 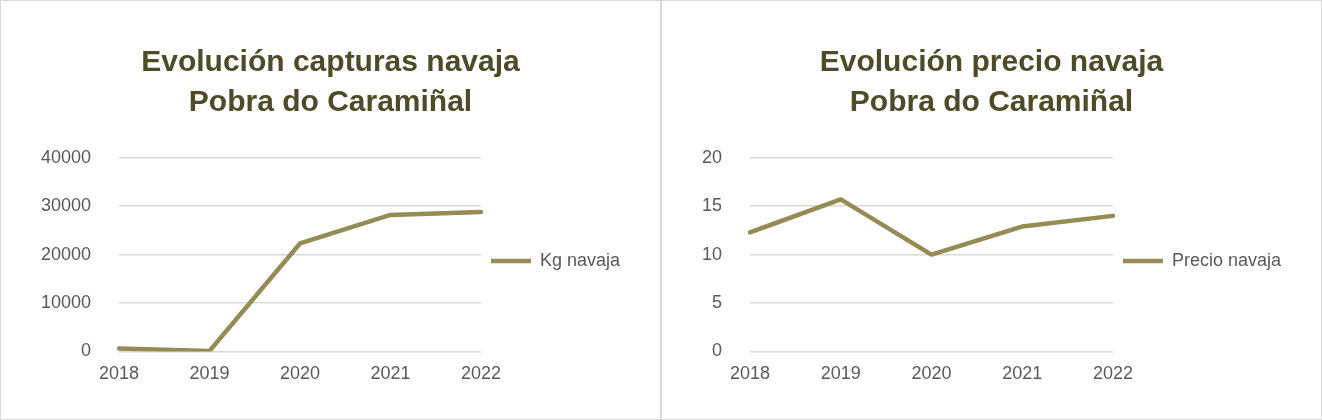 What do you see at coordinates (66, 301) in the screenshot?
I see `y-tick-label: 10000` at bounding box center [66, 301].